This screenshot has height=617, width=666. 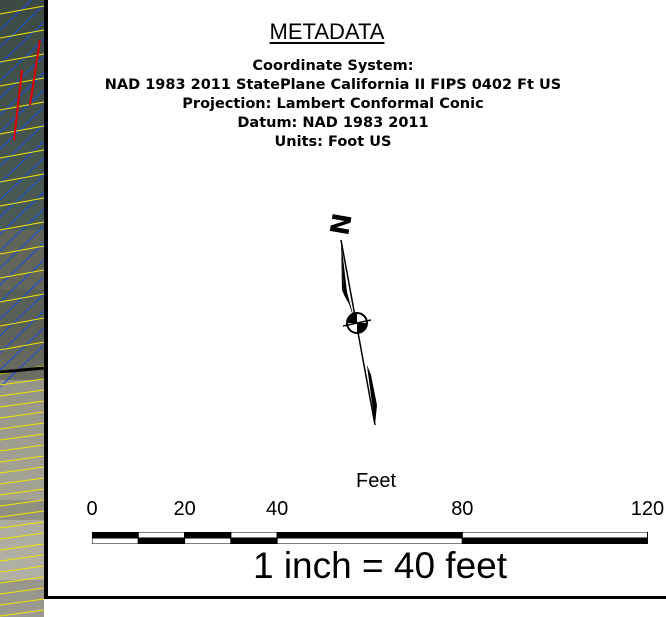 I want to click on north-arrow-icon: N, so click(x=355, y=315).